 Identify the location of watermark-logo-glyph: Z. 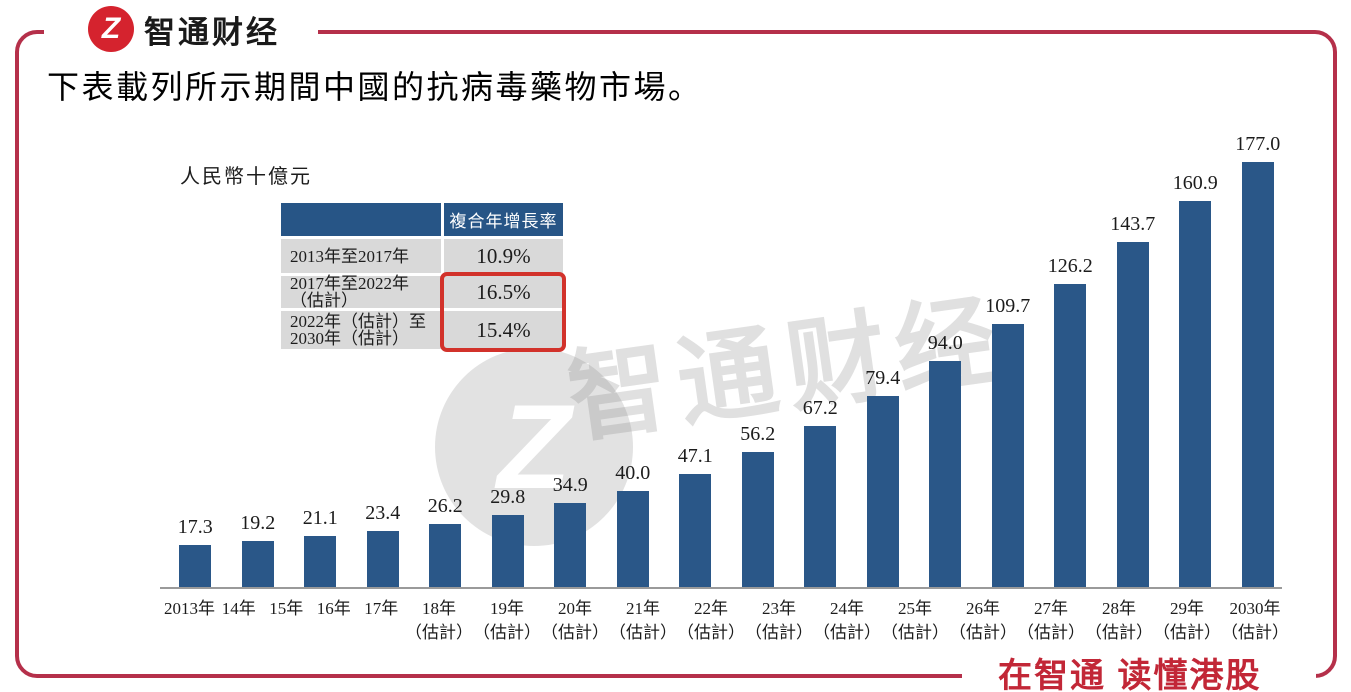
(534, 447).